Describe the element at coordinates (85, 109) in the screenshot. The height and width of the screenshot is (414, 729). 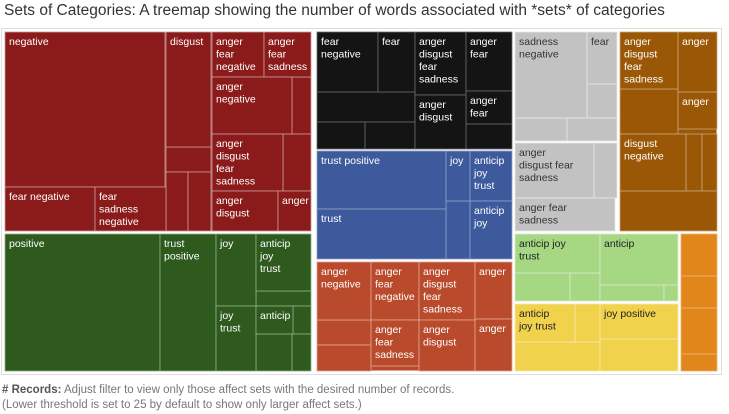
I see `cell-negative` at that location.